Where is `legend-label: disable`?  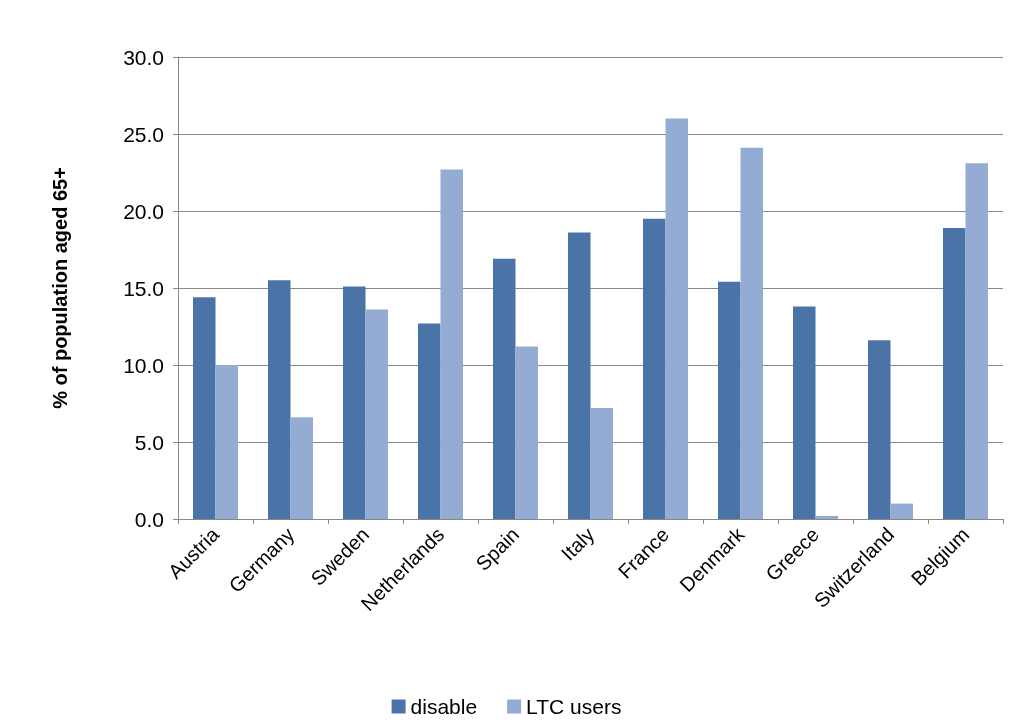
legend-label: disable is located at coordinates (444, 706).